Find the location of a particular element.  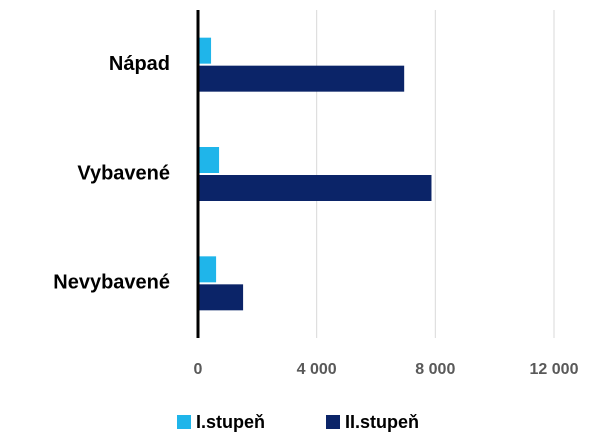

x-tick-label: 0 is located at coordinates (198, 369).